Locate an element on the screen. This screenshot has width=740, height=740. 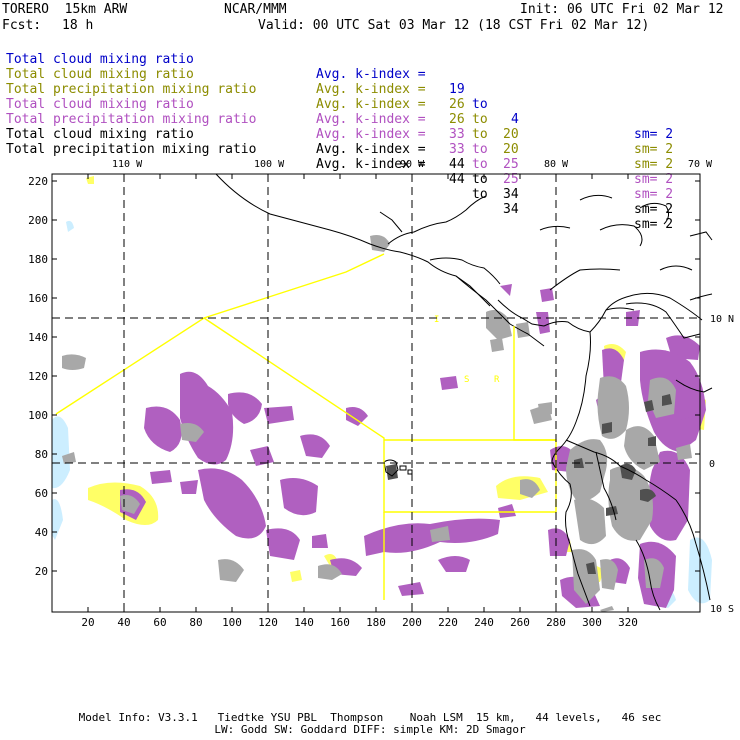
y-tick-label: 160 is located at coordinates (38, 298).